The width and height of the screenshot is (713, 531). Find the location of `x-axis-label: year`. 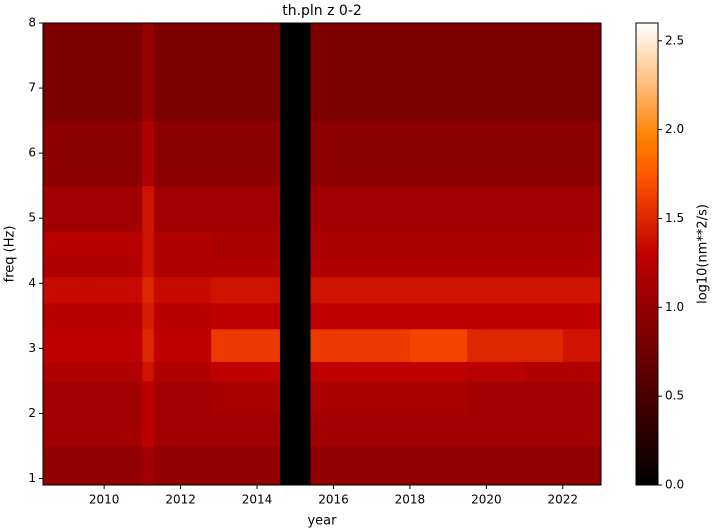

x-axis-label: year is located at coordinates (322, 521).